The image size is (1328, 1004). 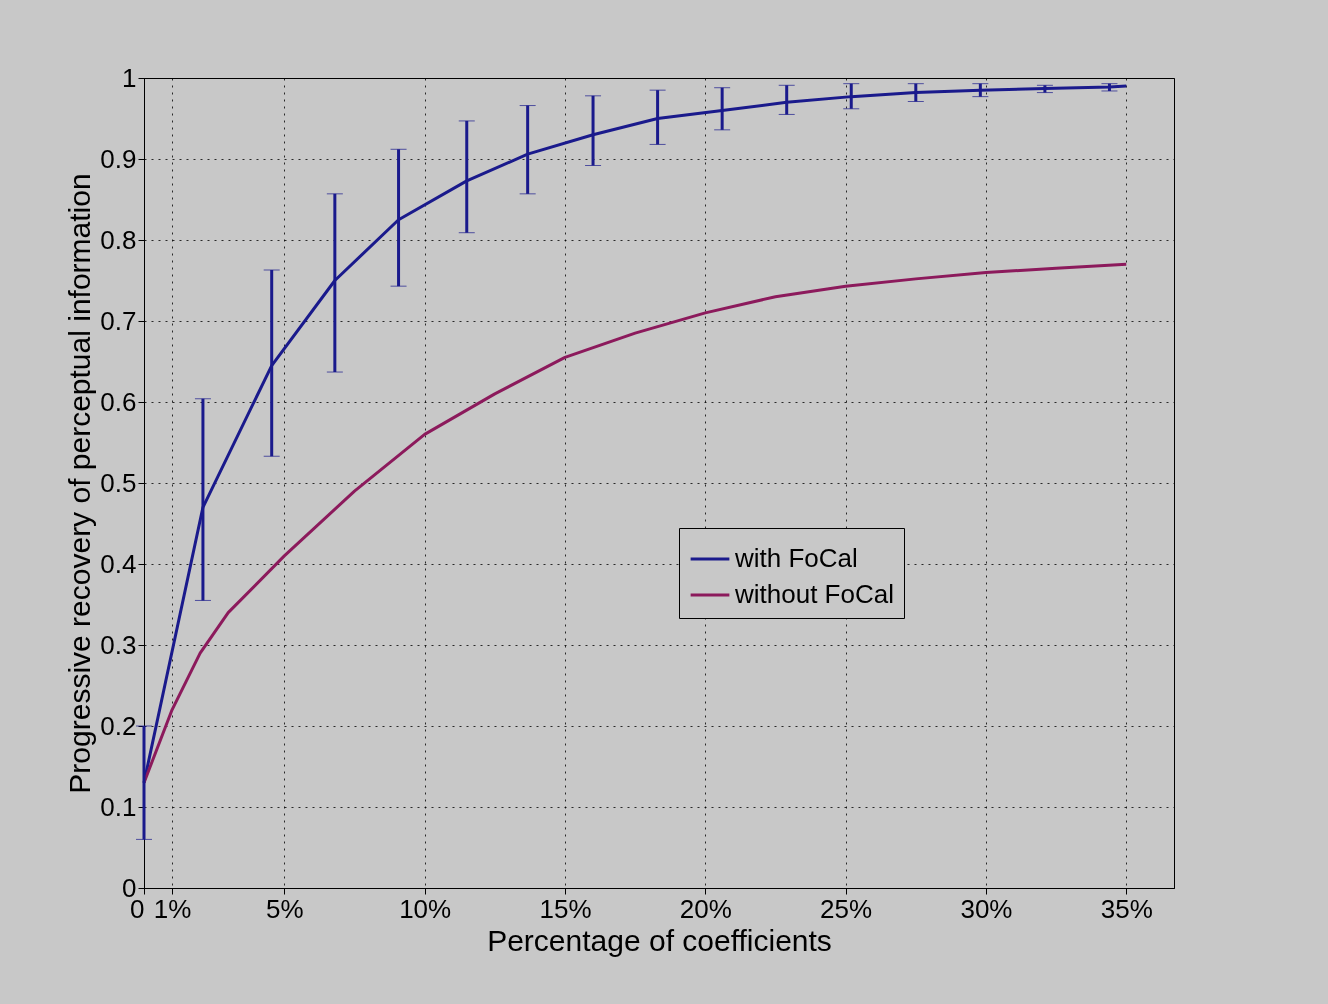 What do you see at coordinates (1126, 908) in the screenshot?
I see `x-tick-label: 35%` at bounding box center [1126, 908].